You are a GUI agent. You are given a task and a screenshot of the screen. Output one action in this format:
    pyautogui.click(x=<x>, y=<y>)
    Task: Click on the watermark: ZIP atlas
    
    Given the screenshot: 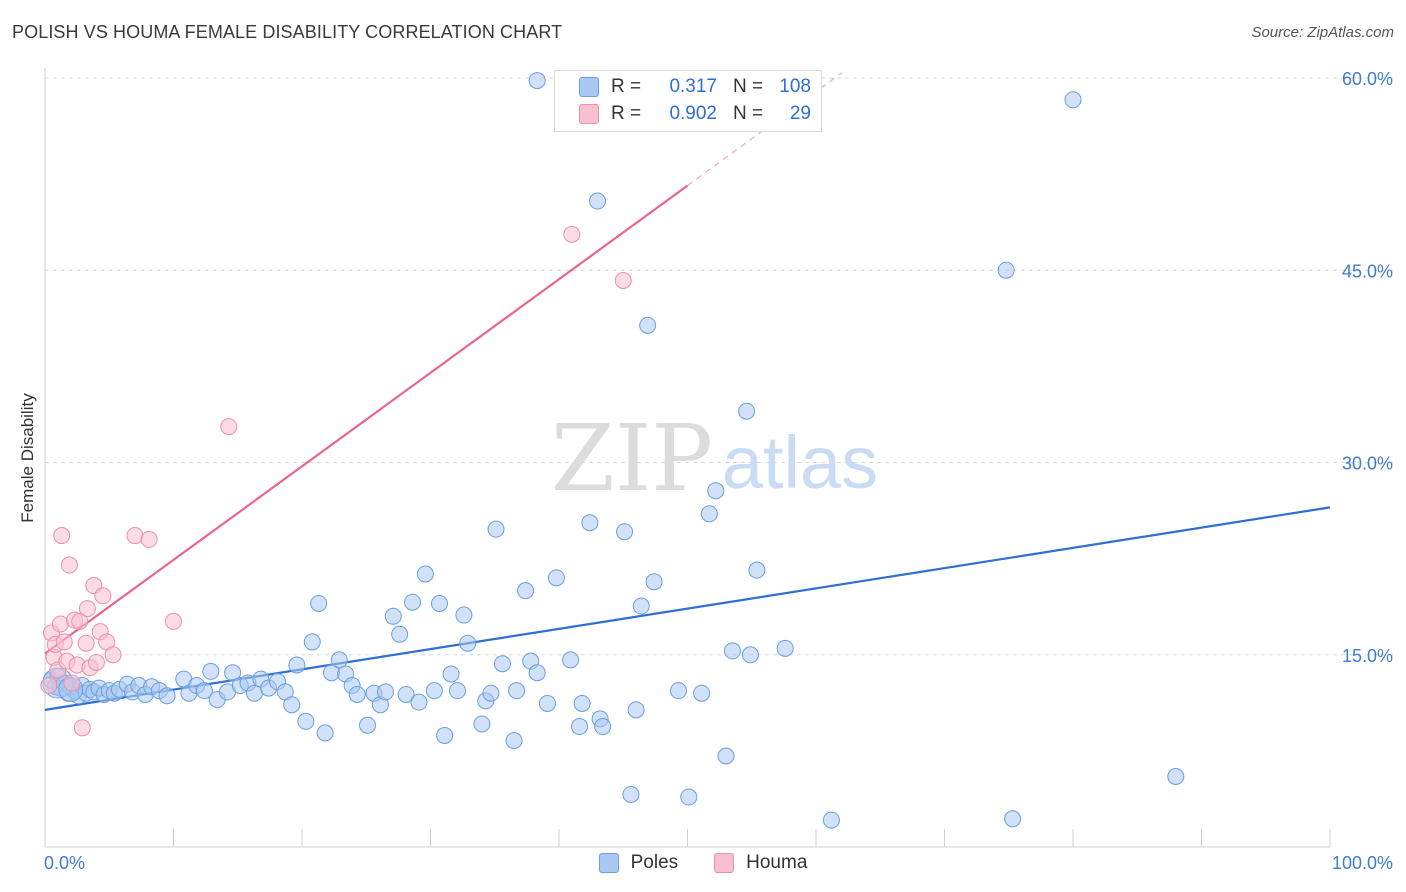 What is the action you would take?
    pyautogui.click(x=714, y=458)
    